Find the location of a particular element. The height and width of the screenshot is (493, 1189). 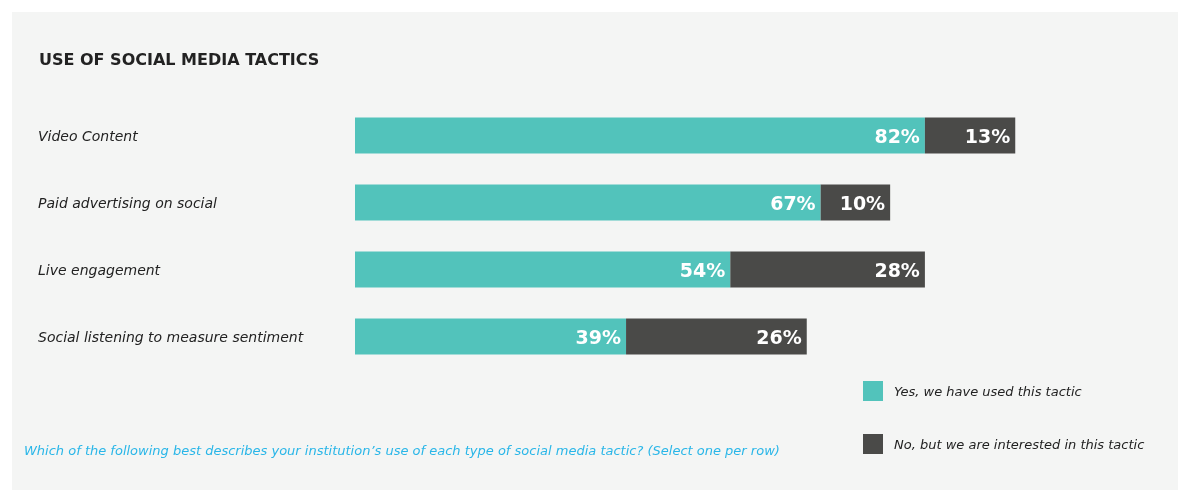

y-tick-label: Paid advertising on social is located at coordinates (128, 202).